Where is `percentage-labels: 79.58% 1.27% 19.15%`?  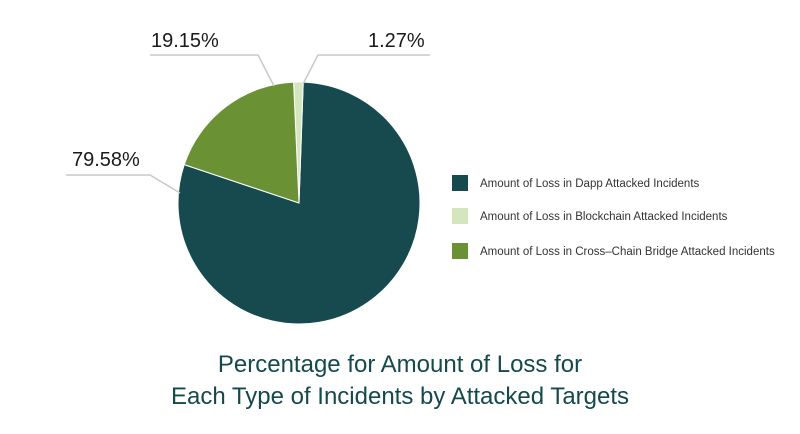
percentage-labels: 79.58% 1.27% 19.15% is located at coordinates (248, 100).